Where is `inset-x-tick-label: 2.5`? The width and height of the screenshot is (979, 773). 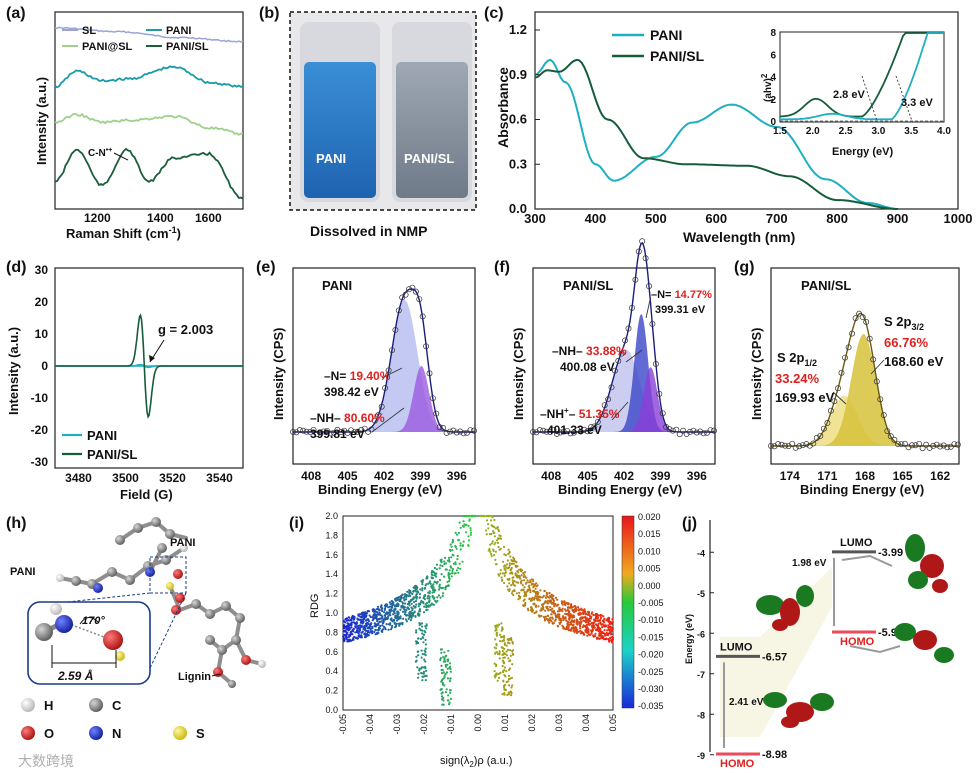
inset-x-tick-label: 2.5 is located at coordinates (846, 131).